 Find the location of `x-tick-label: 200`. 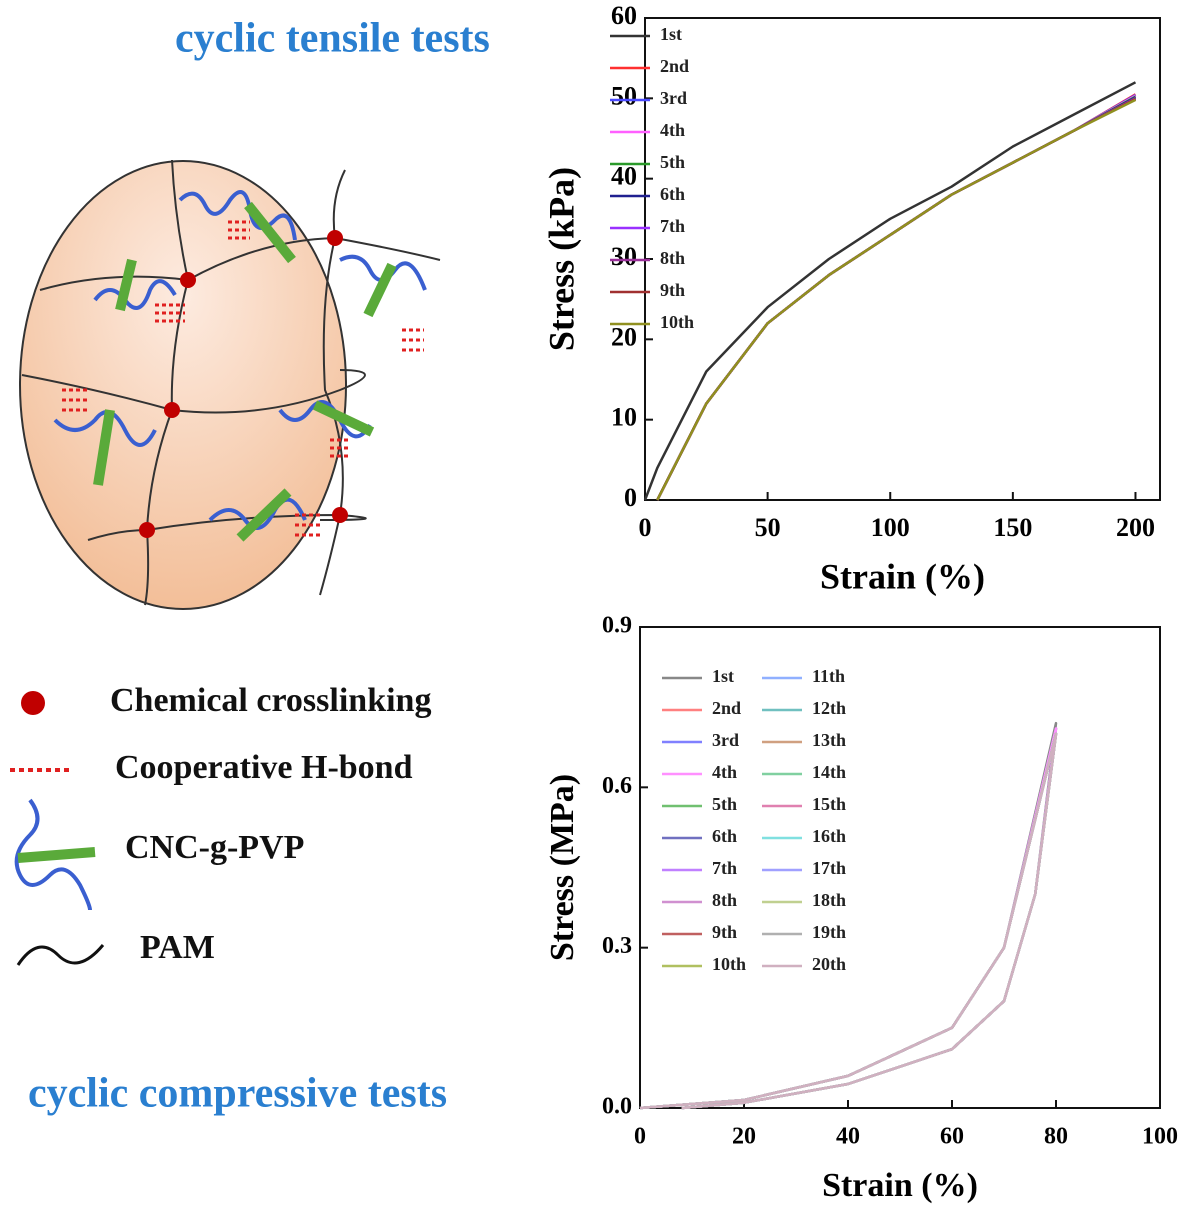

x-tick-label: 200 is located at coordinates (1135, 527).